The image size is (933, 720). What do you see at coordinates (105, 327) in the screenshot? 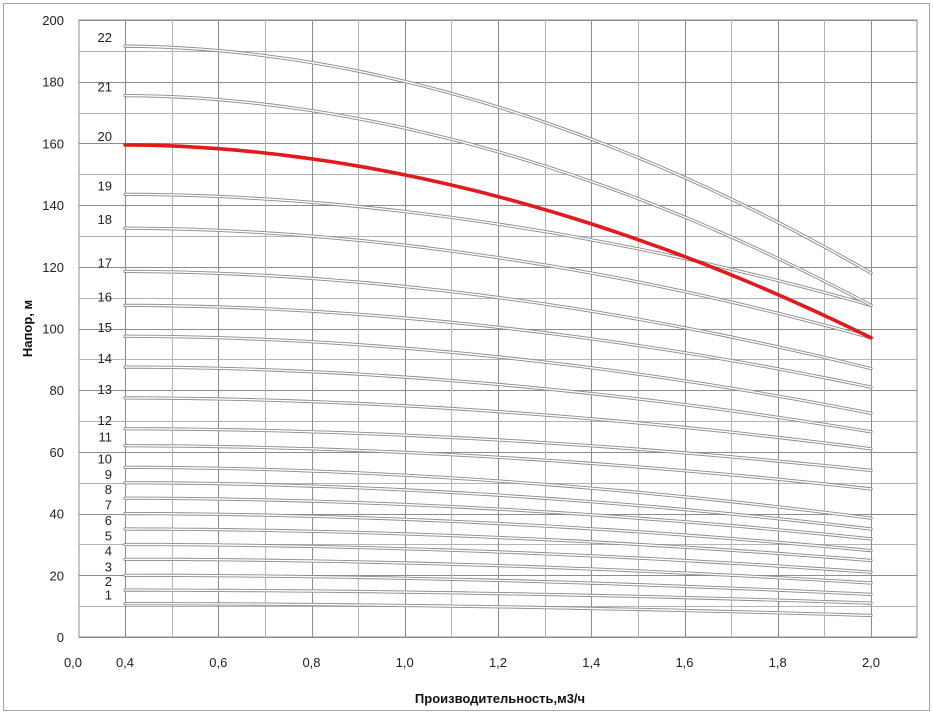
I see `curve-label: 15` at bounding box center [105, 327].